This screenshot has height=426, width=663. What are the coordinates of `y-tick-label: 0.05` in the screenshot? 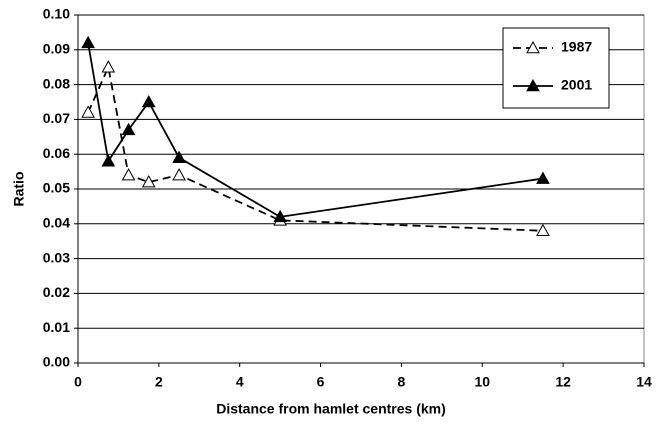 It's located at (56, 188).